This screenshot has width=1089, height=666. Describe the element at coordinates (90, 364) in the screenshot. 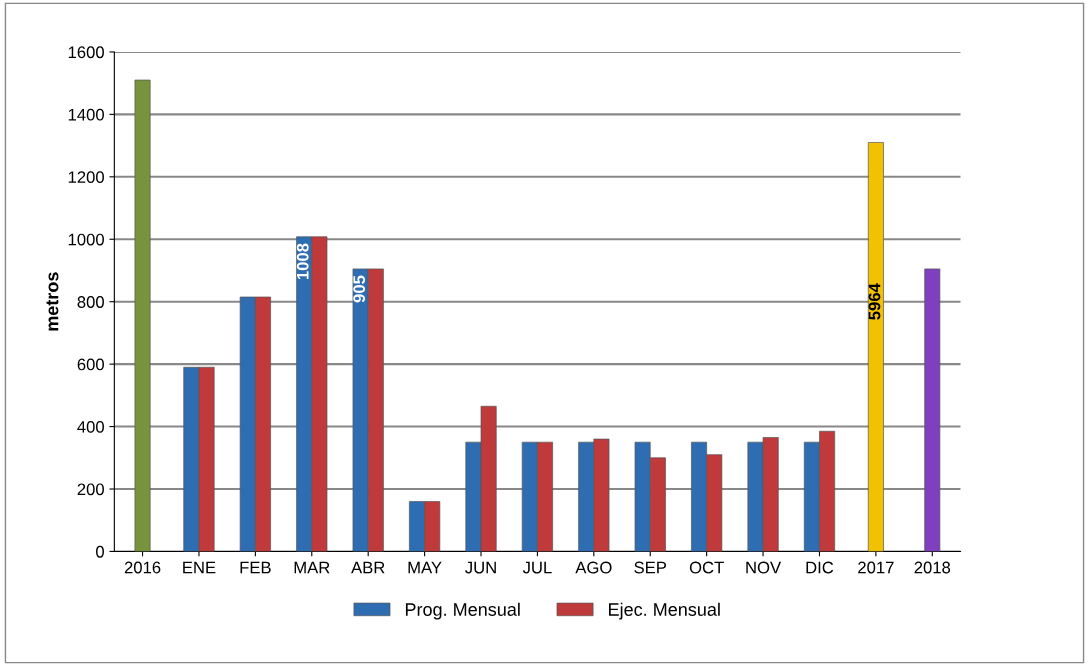

I see `y-tick-label: 600` at that location.